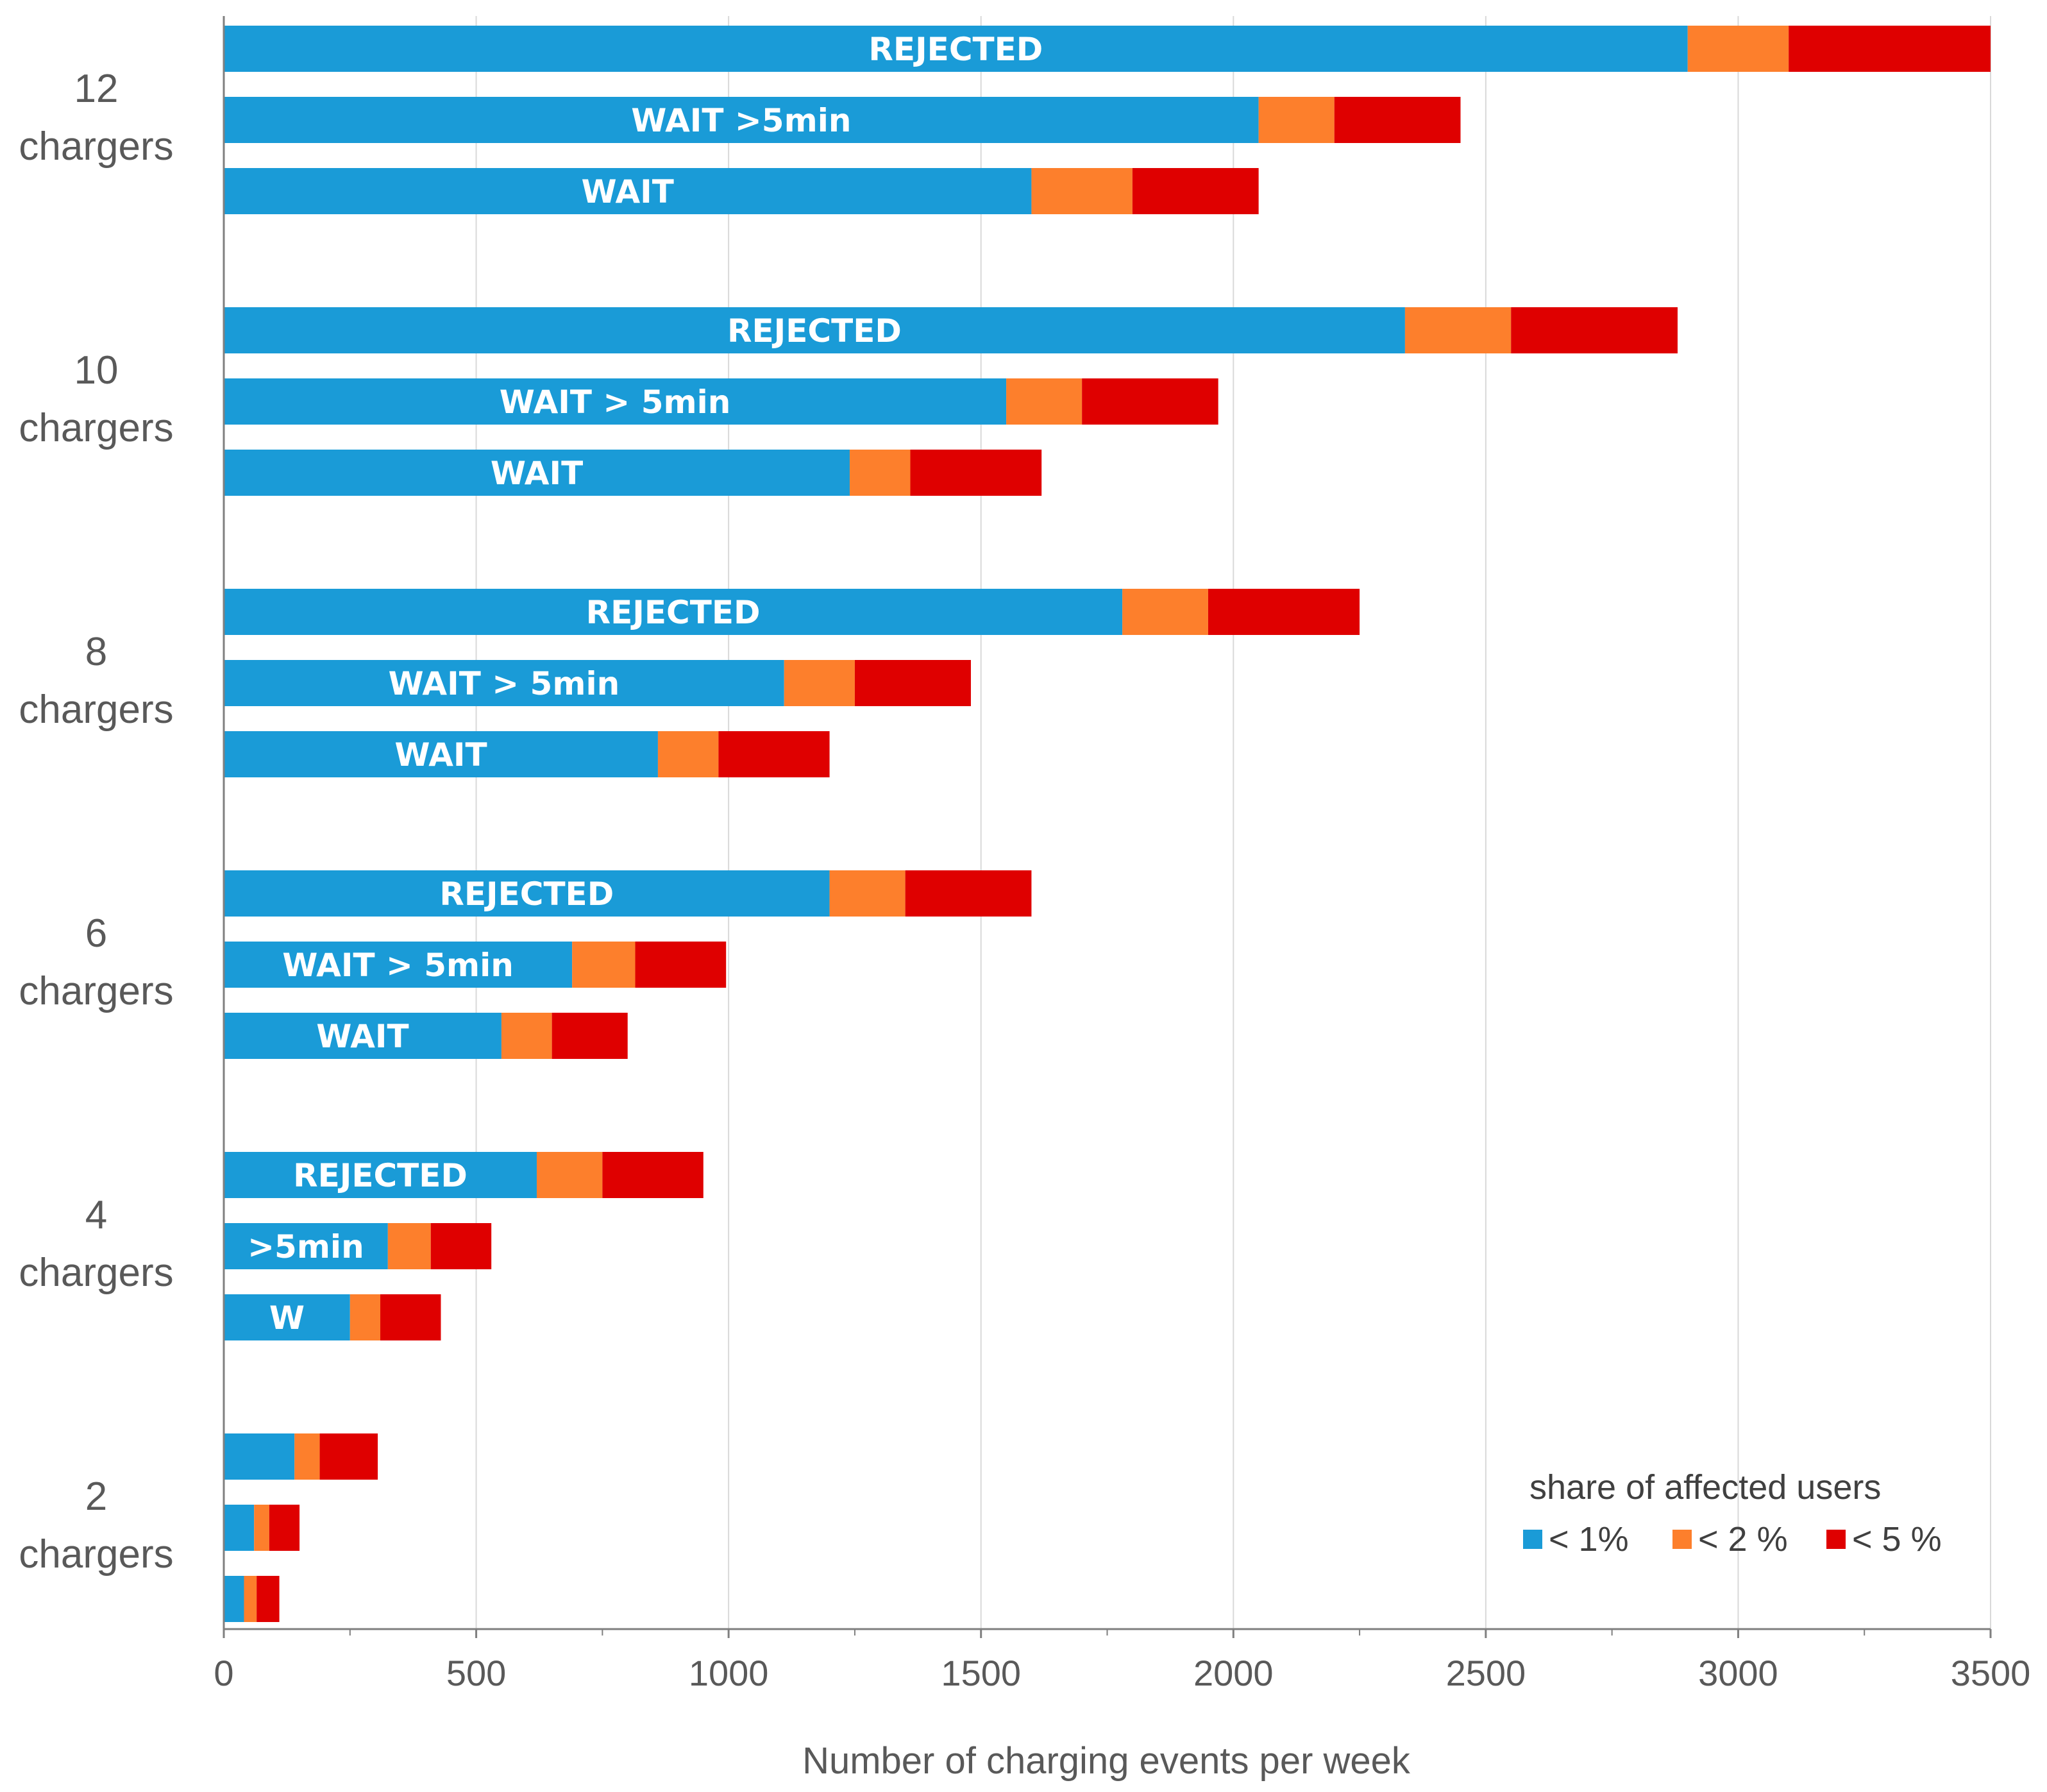  Describe the element at coordinates (1486, 1673) in the screenshot. I see `x-tick-label: 2500` at that location.